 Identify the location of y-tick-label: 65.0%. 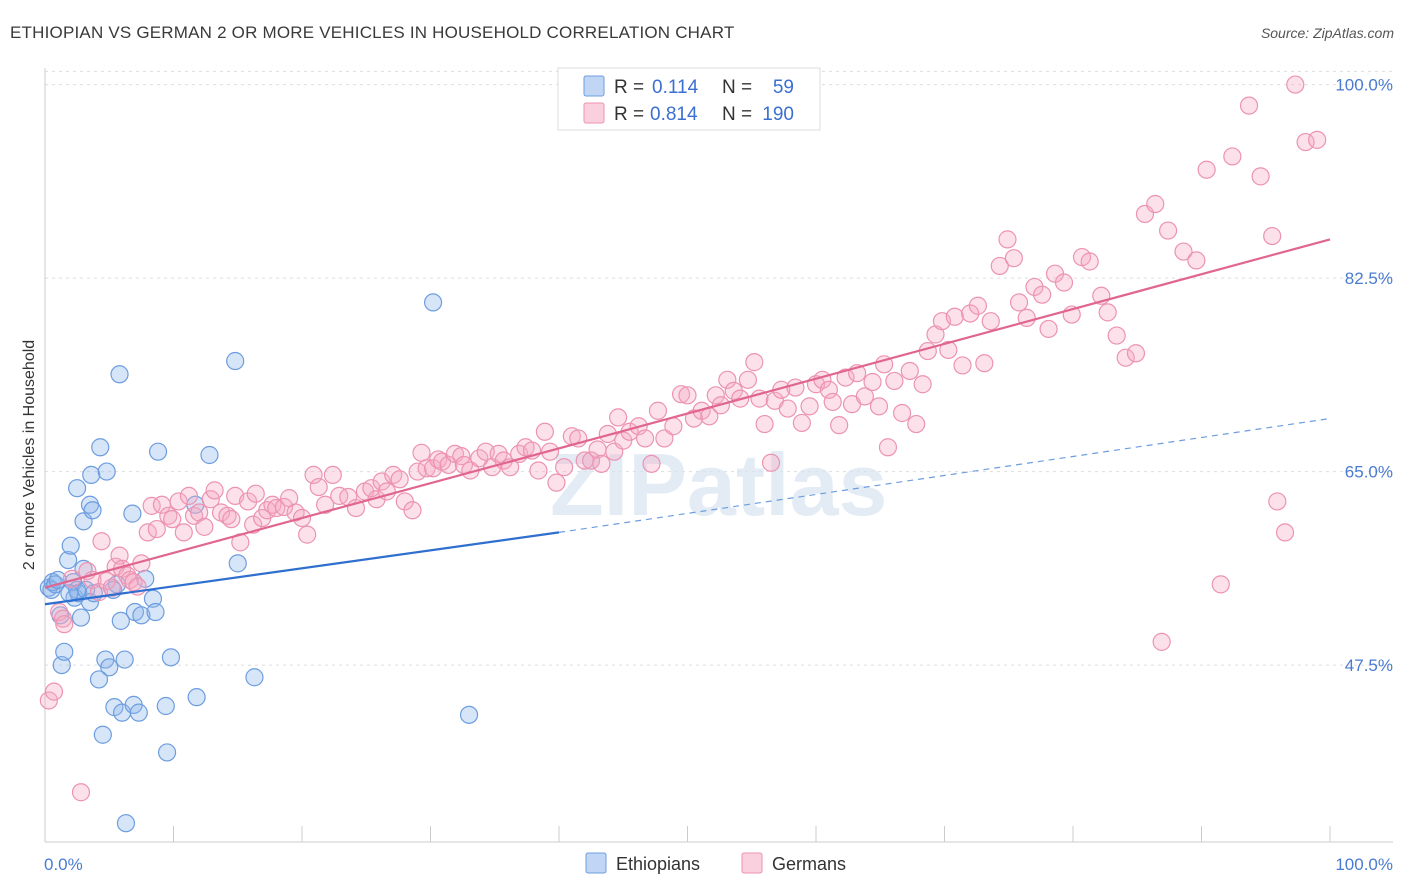
(1369, 472).